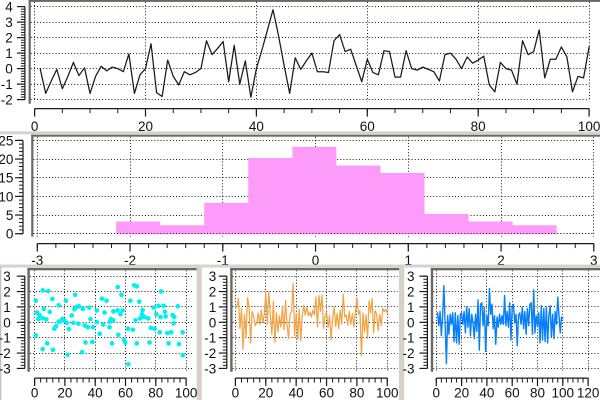 The height and width of the screenshot is (400, 600). Describe the element at coordinates (588, 393) in the screenshot. I see `svg-text: 120` at that location.